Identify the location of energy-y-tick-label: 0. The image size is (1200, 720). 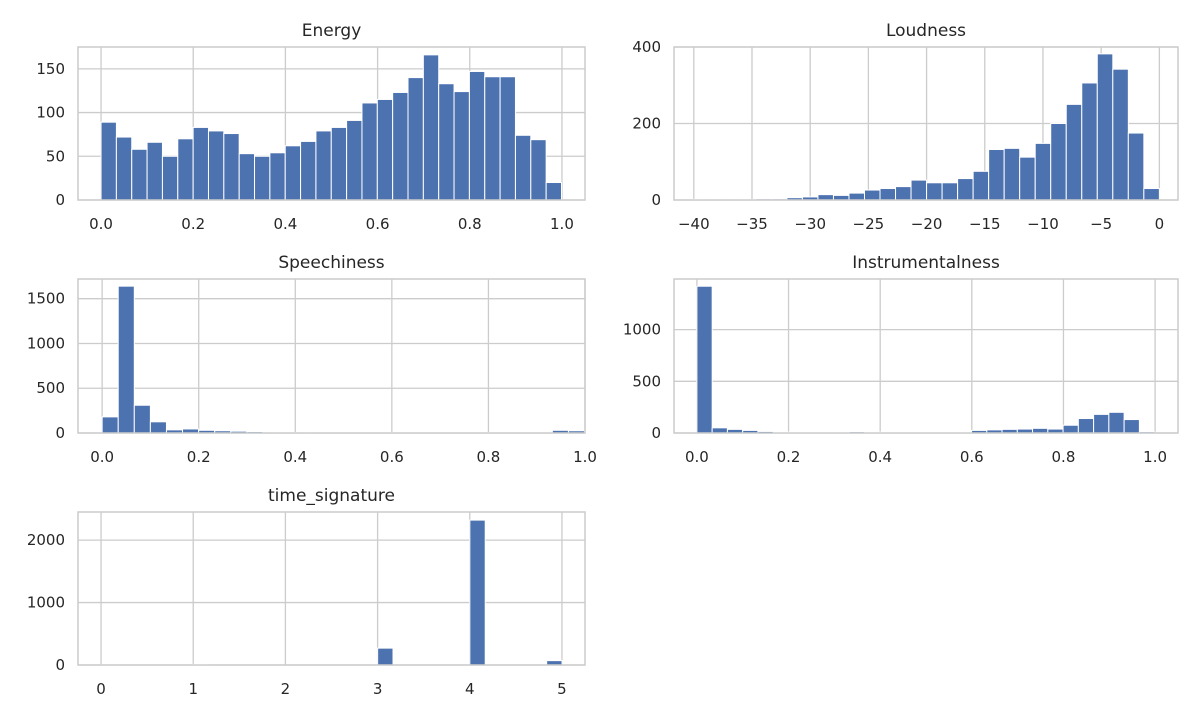
(60, 200).